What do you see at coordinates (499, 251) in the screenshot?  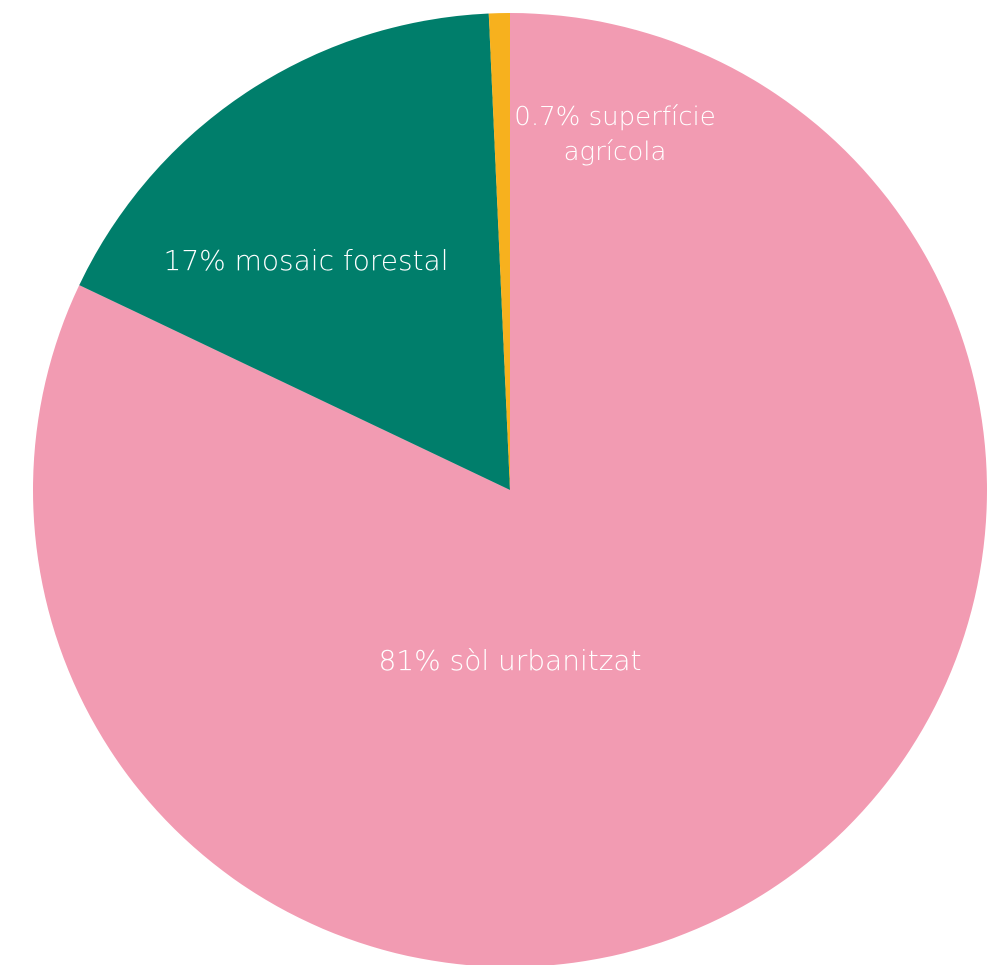 I see `pie-slice-superf-cie-agr-cola` at bounding box center [499, 251].